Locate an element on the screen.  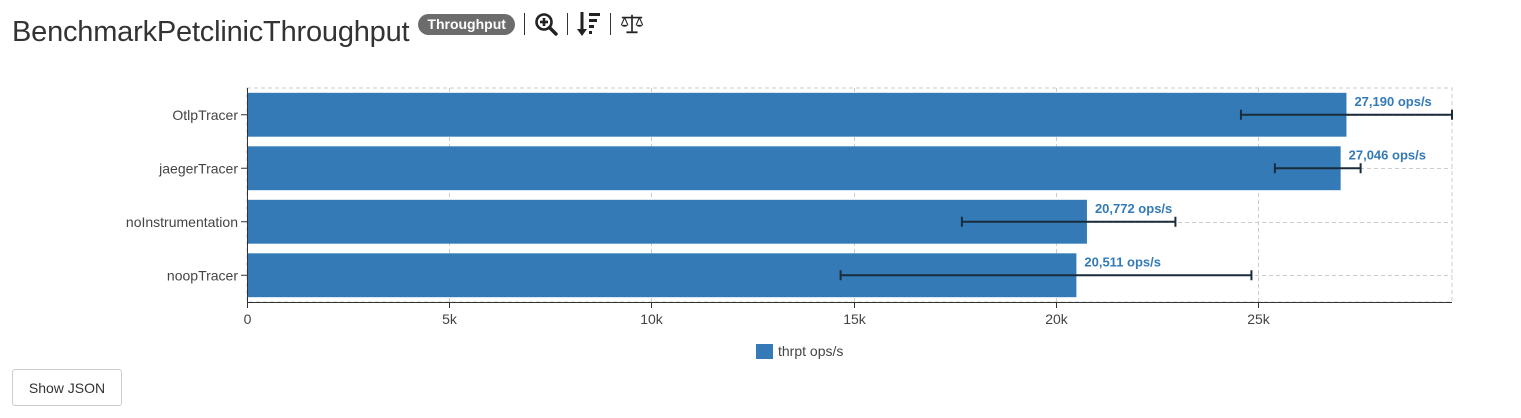
x-tick-label: 25k is located at coordinates (1259, 319).